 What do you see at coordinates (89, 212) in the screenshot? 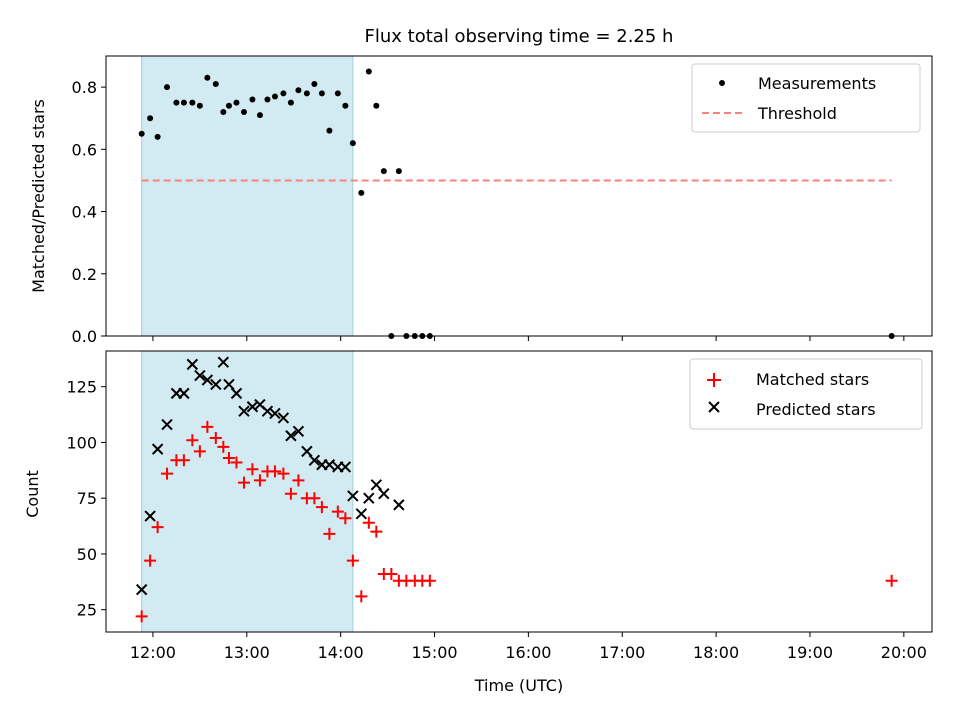
I see `top-y-ticks: 0.0 0.2 0.4 0.6 0.8` at bounding box center [89, 212].